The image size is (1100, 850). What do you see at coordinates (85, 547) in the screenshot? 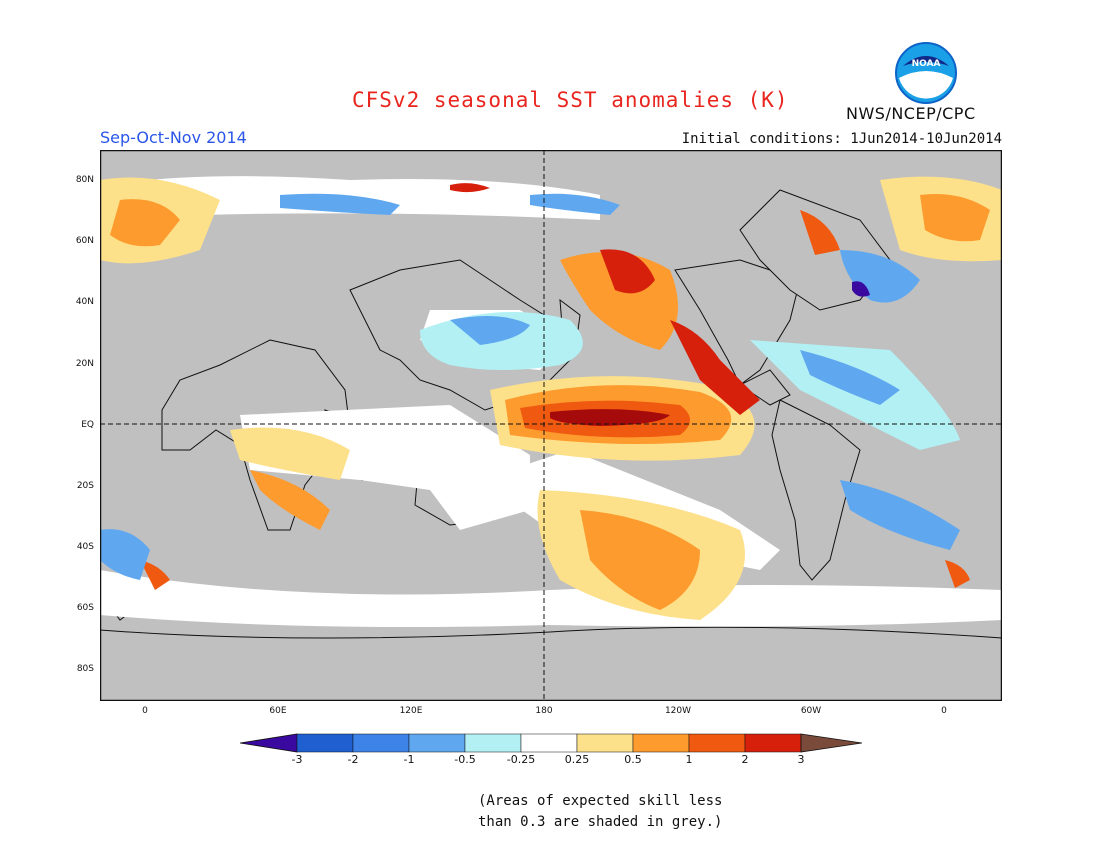
I see `lat-label: 40S` at bounding box center [85, 547].